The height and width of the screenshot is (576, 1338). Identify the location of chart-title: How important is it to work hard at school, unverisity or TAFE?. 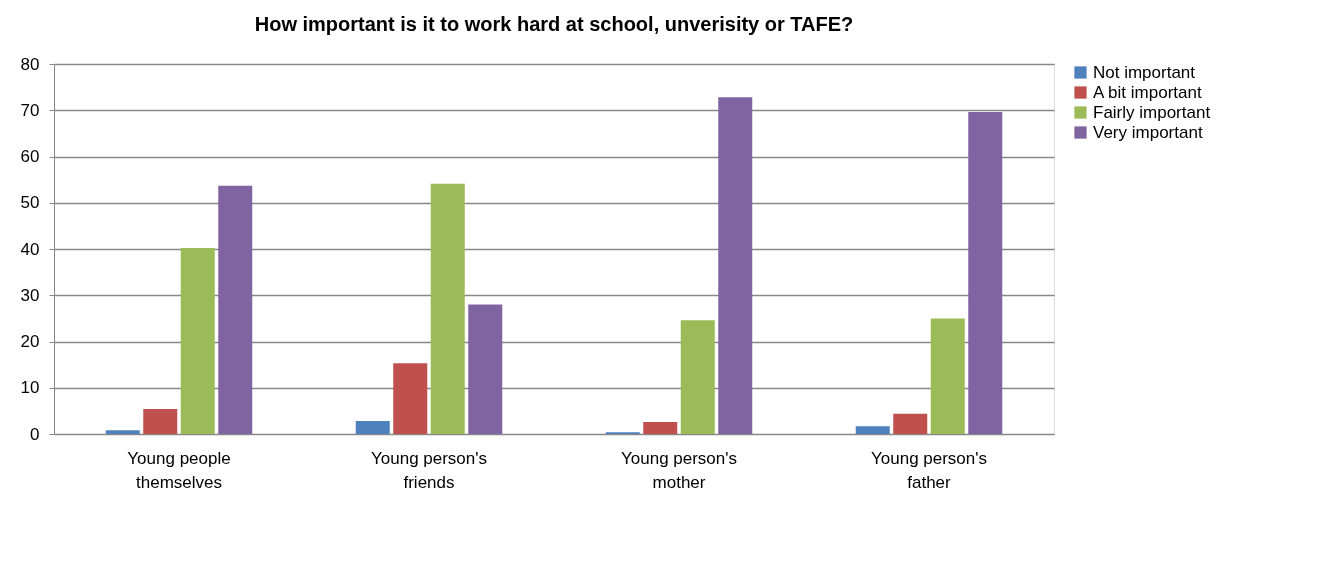
(554, 24).